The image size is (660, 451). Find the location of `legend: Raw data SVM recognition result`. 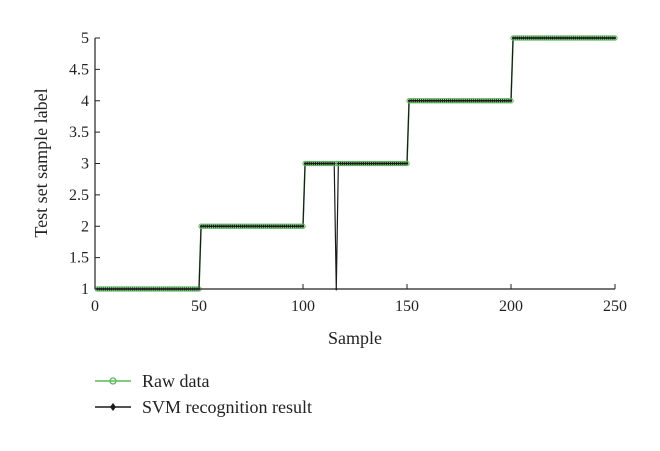

legend: Raw data SVM recognition result is located at coordinates (203, 394).